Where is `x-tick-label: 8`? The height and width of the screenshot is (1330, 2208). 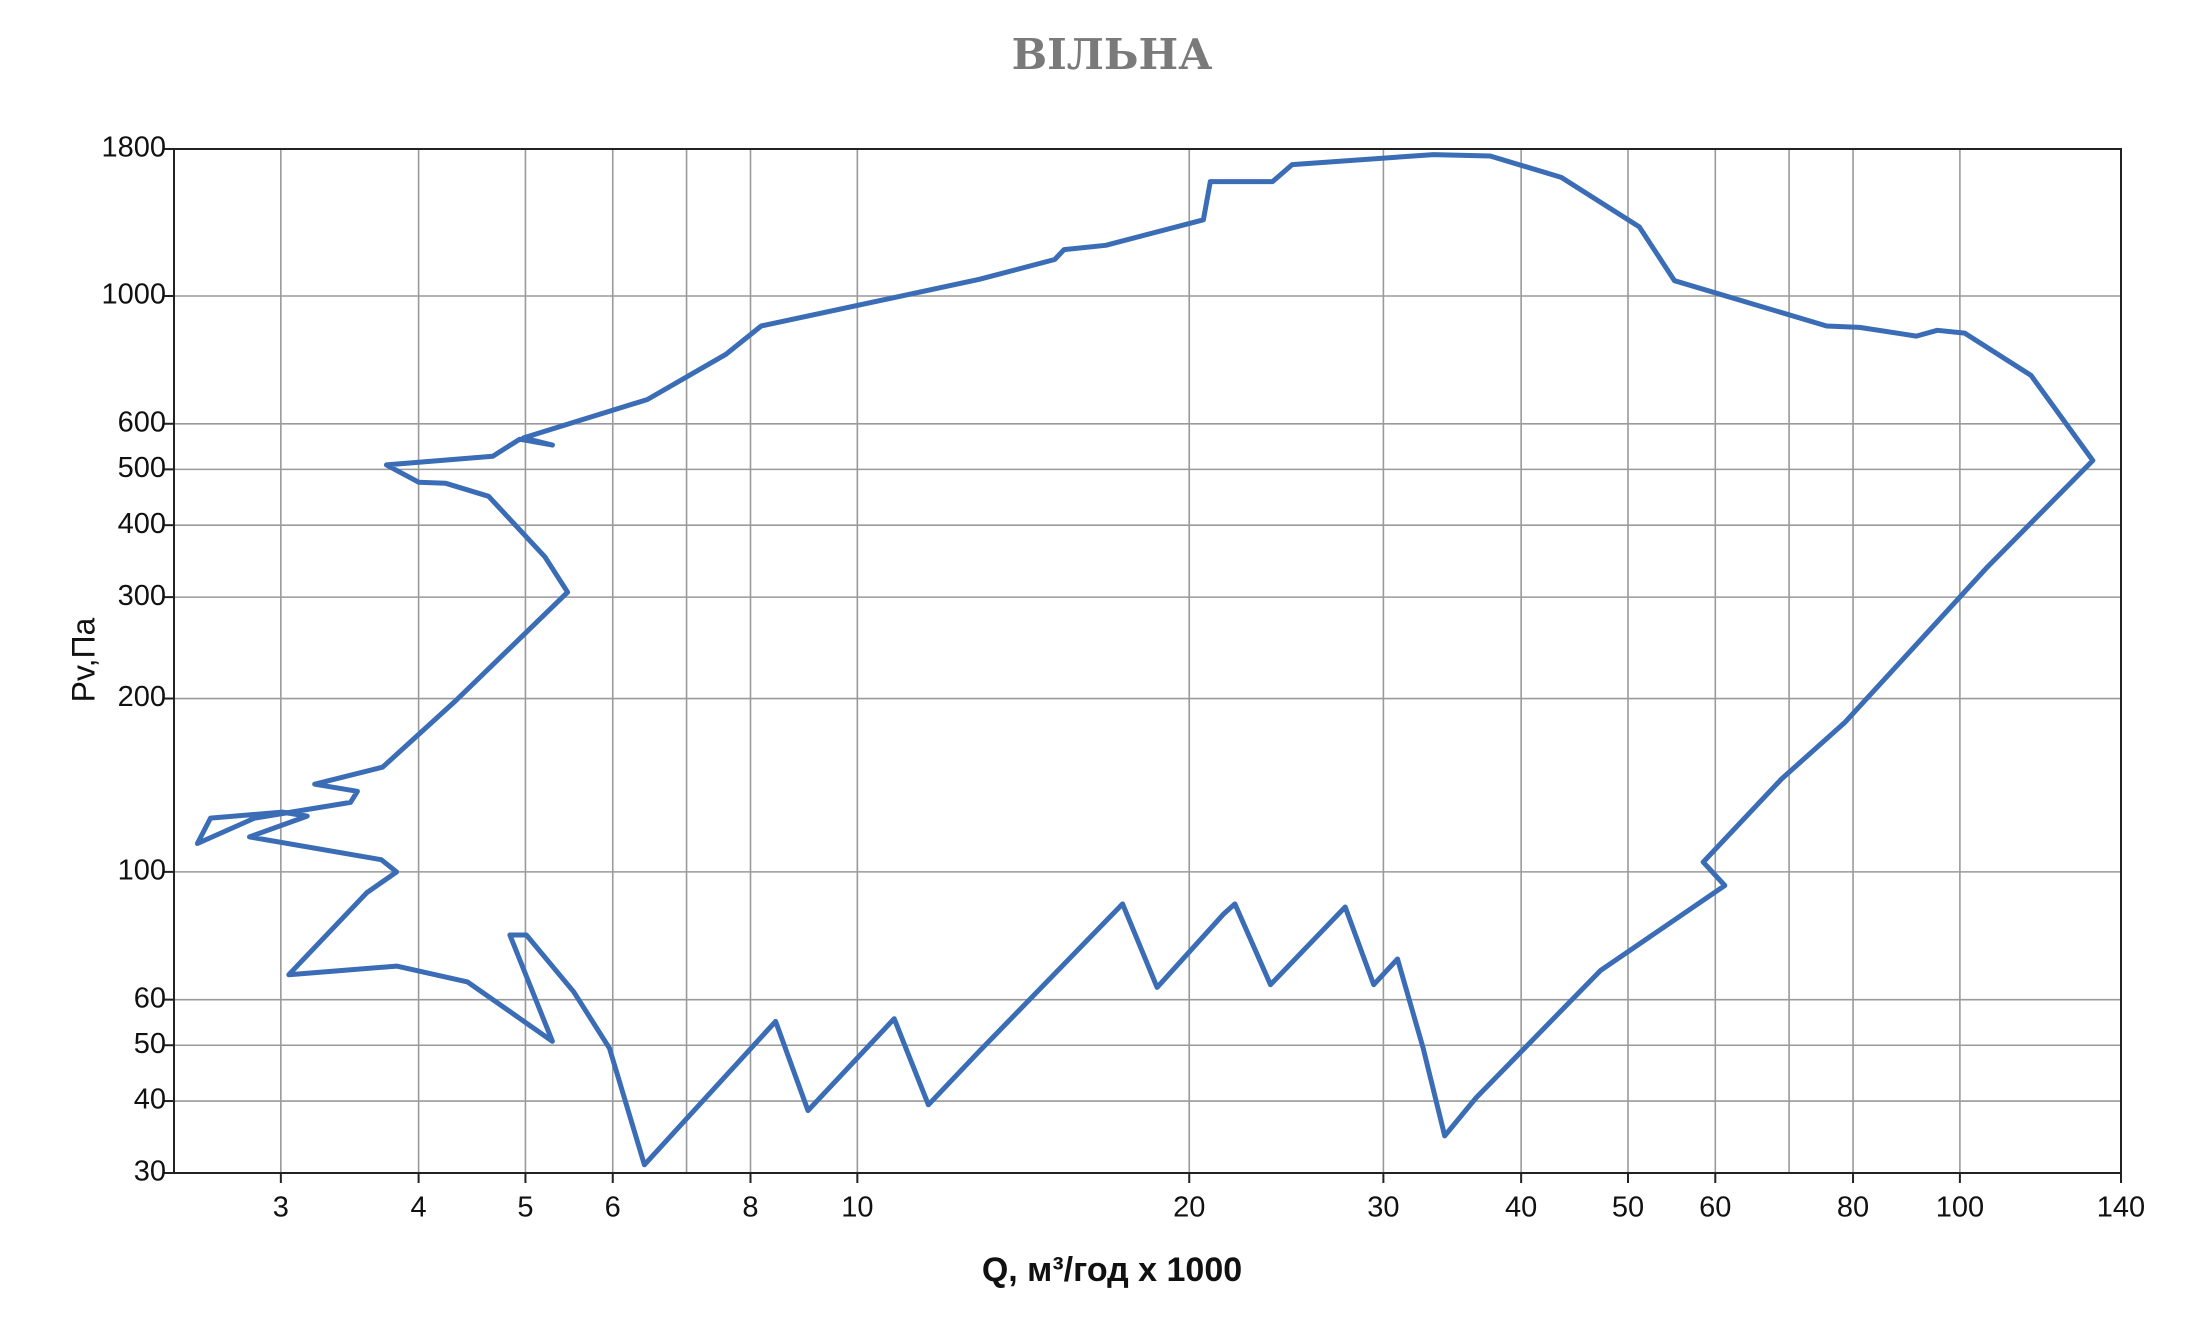 x-tick-label: 8 is located at coordinates (750, 1208).